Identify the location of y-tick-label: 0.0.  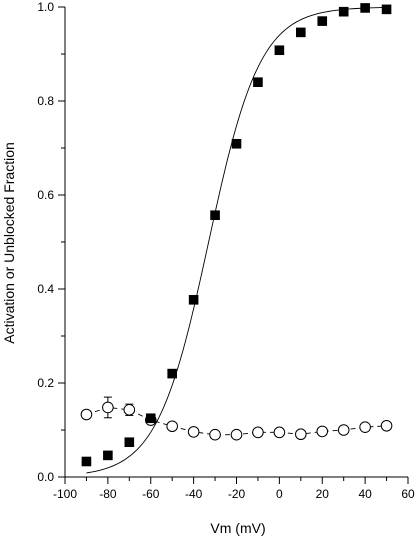
(45, 477).